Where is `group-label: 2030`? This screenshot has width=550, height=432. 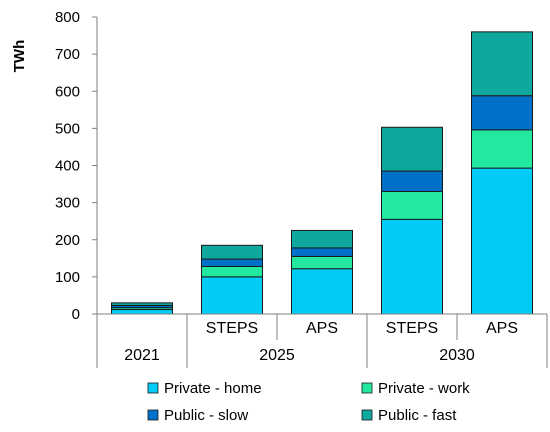
group-label: 2030 is located at coordinates (457, 355).